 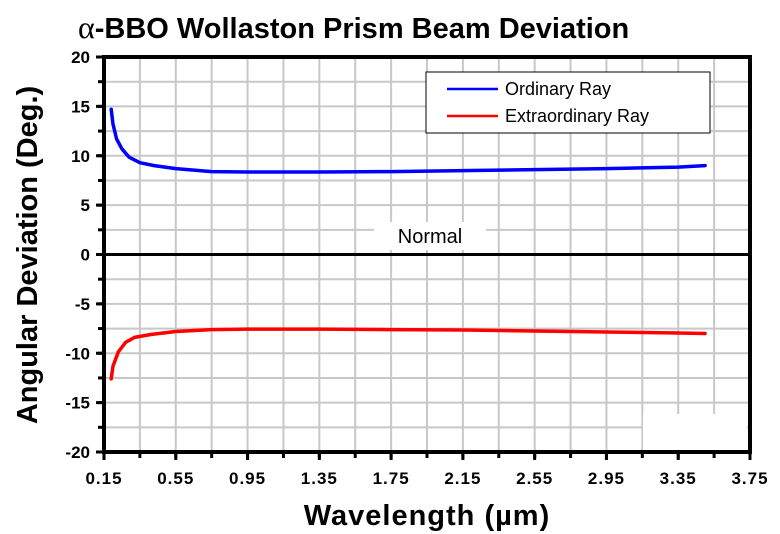 What do you see at coordinates (678, 478) in the screenshot?
I see `x-tick-label: 3.35` at bounding box center [678, 478].